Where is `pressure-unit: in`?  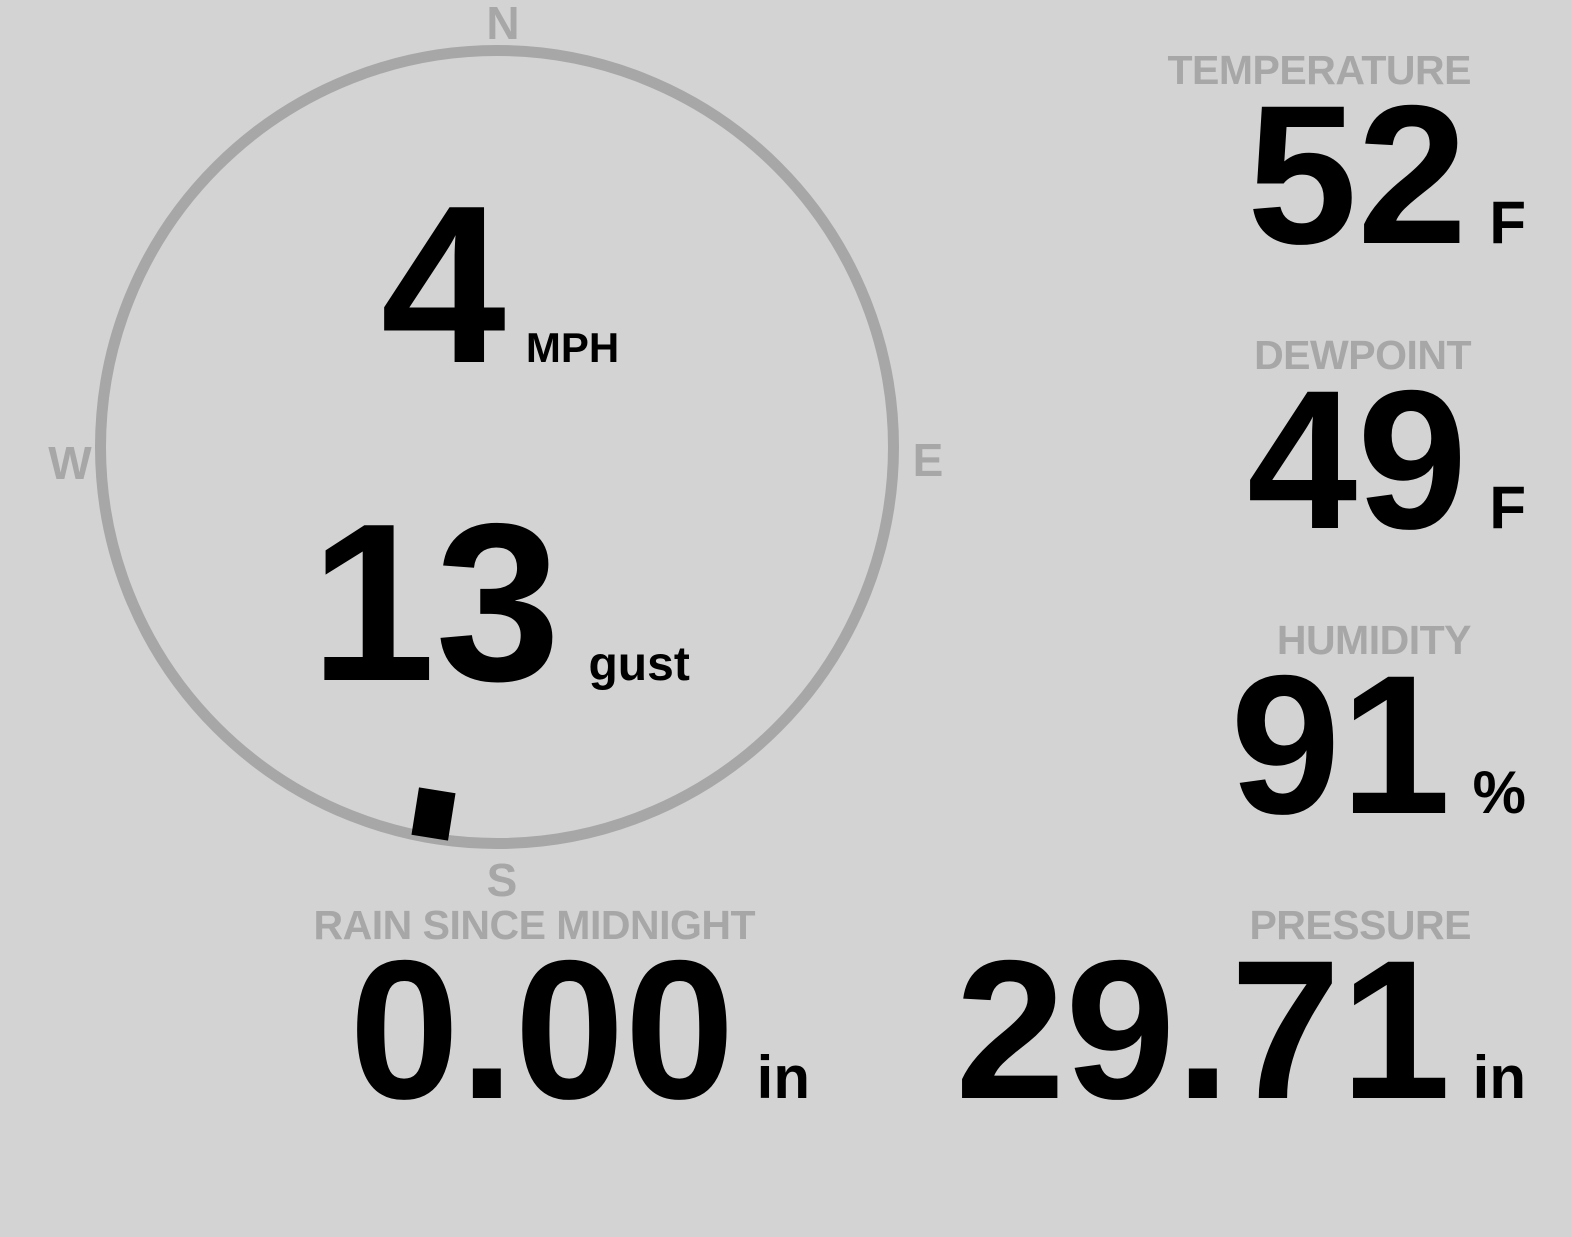 pressure-unit: in is located at coordinates (1499, 1077).